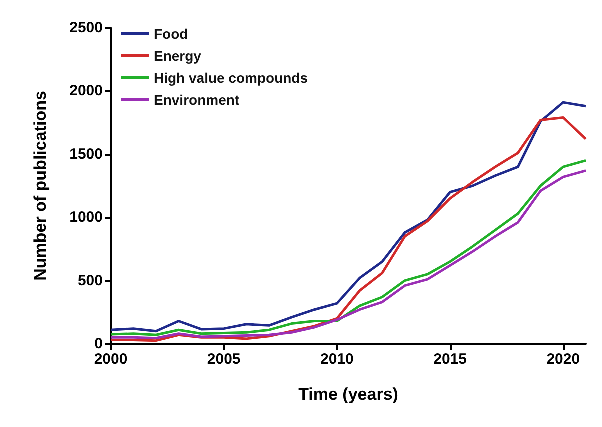 Image resolution: width=602 pixels, height=427 pixels. Describe the element at coordinates (197, 100) in the screenshot. I see `legend-label: Environment` at that location.